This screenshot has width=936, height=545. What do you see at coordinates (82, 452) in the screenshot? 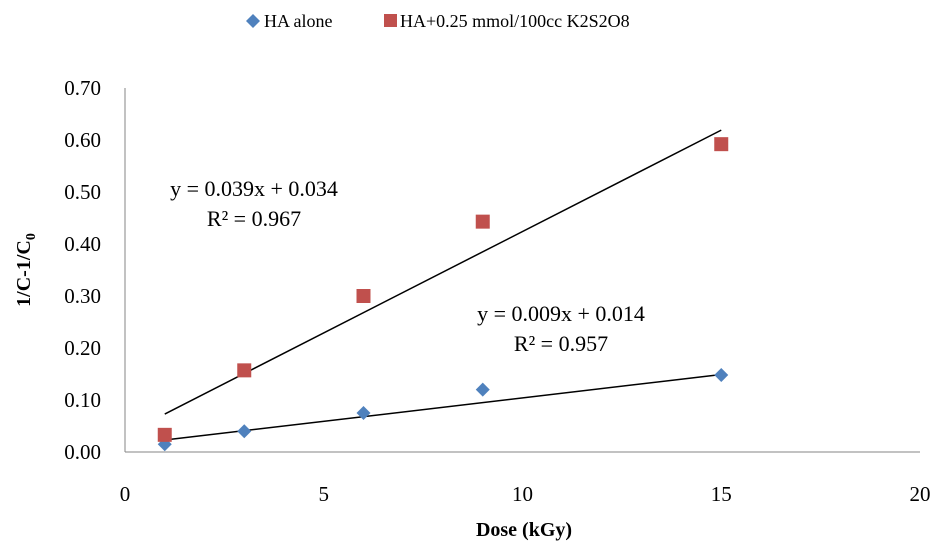
I see `y-tick-label: 0.00` at bounding box center [82, 452].